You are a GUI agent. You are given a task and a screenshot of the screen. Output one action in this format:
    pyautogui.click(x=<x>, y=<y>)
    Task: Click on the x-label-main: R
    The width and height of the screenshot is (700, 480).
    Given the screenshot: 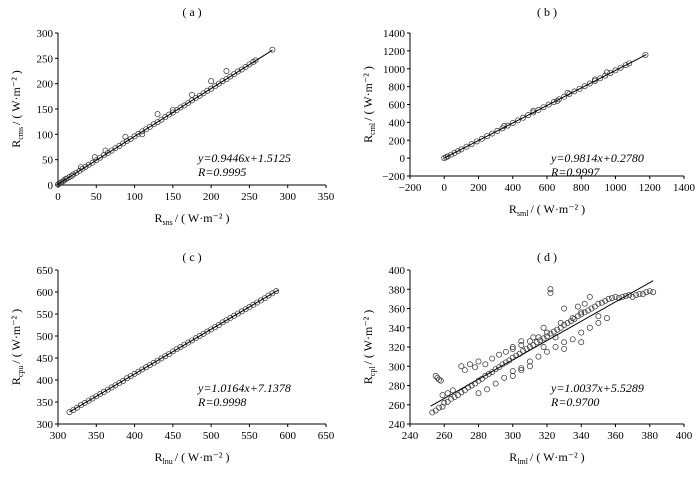 What is the action you would take?
    pyautogui.click(x=159, y=218)
    